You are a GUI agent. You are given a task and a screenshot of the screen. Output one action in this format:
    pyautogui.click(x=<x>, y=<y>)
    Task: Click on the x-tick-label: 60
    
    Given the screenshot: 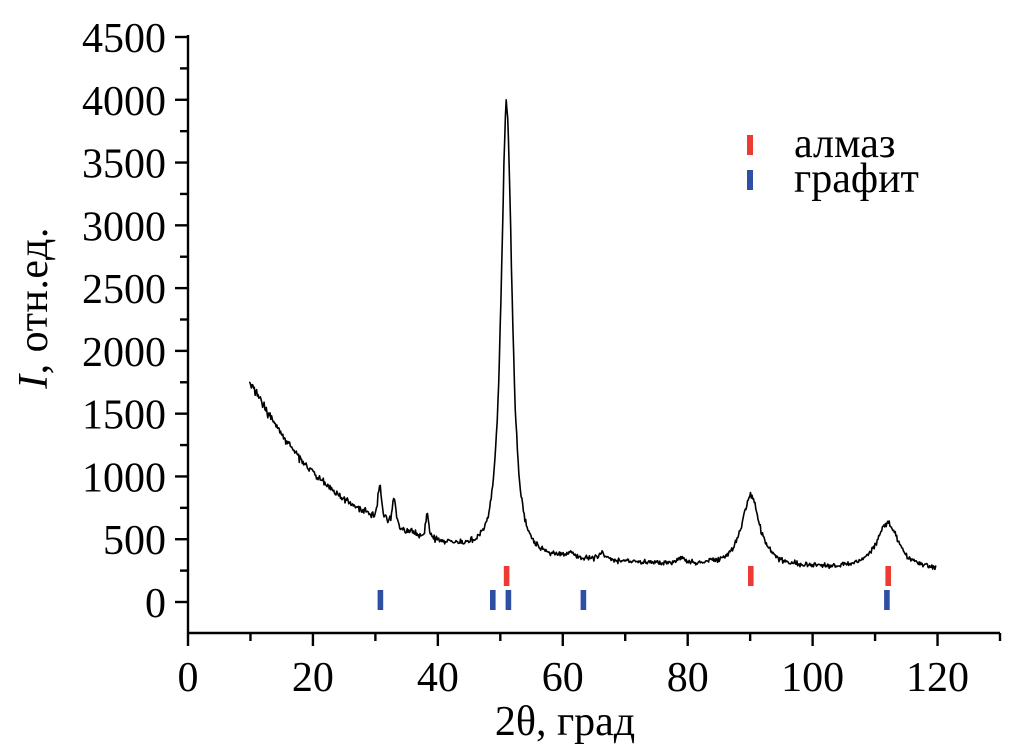 What is the action you would take?
    pyautogui.click(x=563, y=678)
    